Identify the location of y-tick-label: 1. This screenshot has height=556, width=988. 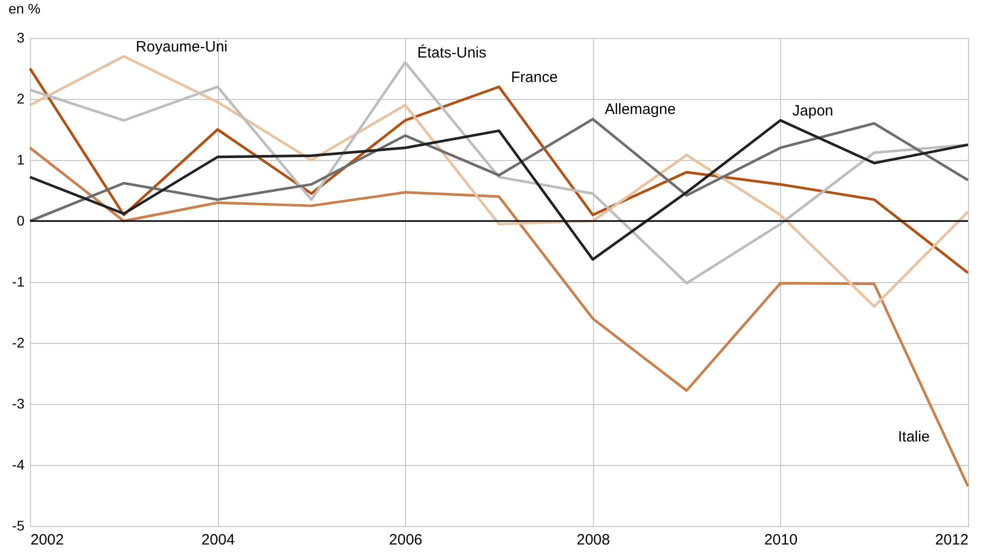
(20, 160).